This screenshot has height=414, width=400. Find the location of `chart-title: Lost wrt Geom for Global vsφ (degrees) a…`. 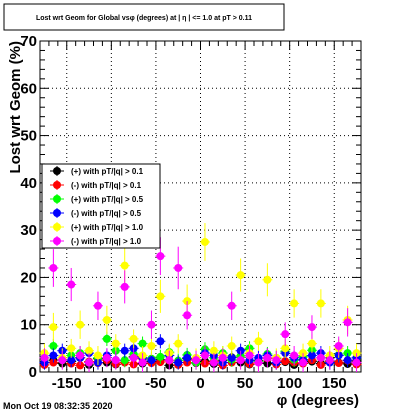

chart-title: Lost wrt Geom for Global vsφ (degrees) a… is located at coordinates (144, 18).